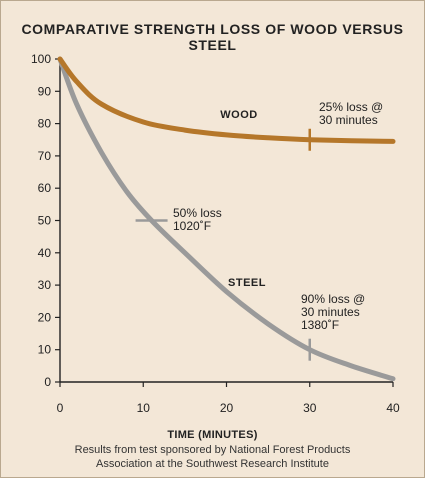 This screenshot has height=478, width=425. Describe the element at coordinates (192, 226) in the screenshot. I see `annotation-2-line-2: 1020˚F` at that location.